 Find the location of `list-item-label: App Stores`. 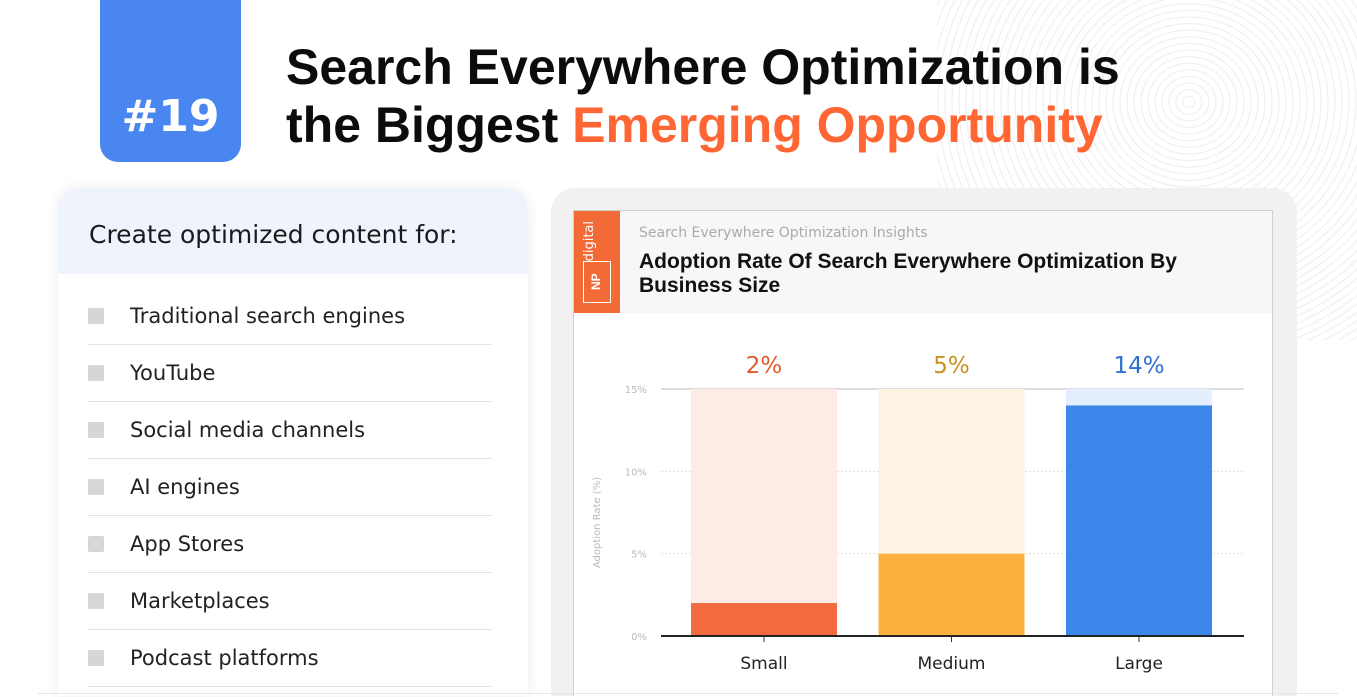

list-item-label: App Stores is located at coordinates (187, 544).